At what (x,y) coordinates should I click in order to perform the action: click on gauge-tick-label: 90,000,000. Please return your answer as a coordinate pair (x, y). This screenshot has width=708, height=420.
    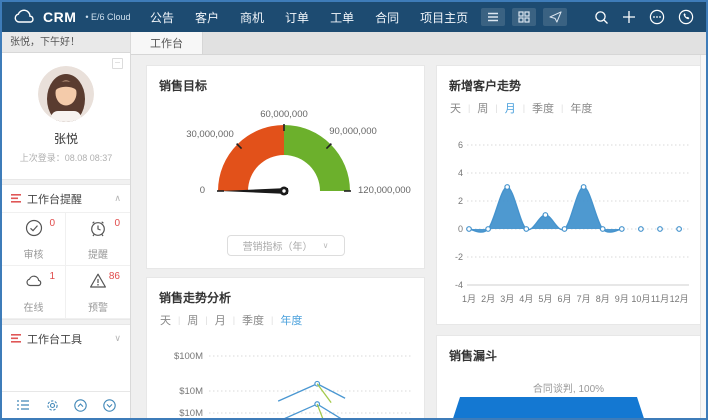
    Looking at the image, I should click on (353, 131).